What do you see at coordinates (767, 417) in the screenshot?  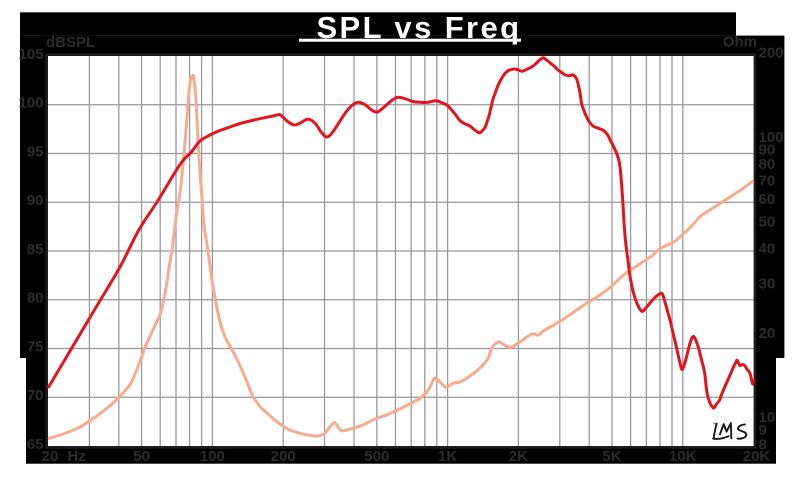 I see `svg-text: 10` at bounding box center [767, 417].